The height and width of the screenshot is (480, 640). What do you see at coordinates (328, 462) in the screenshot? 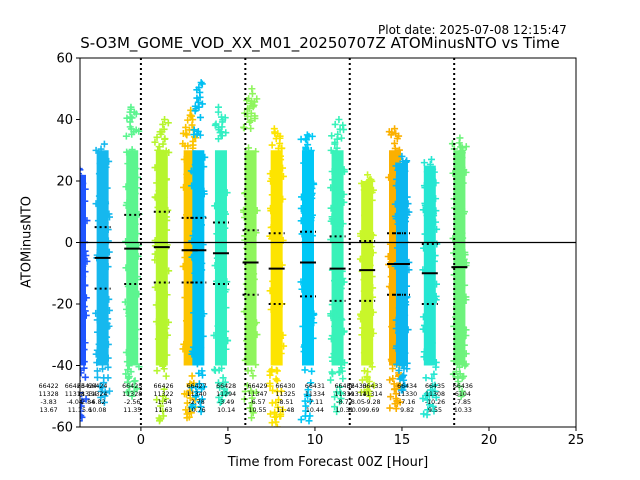
I see `x-axis-label: Time from Forecast 00Z [Hour]` at bounding box center [328, 462].